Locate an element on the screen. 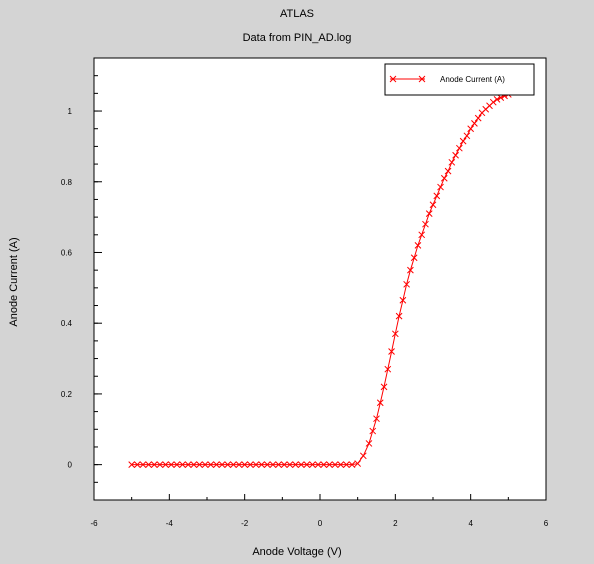 This screenshot has height=564, width=594. y-tick-label: 1 is located at coordinates (70, 111).